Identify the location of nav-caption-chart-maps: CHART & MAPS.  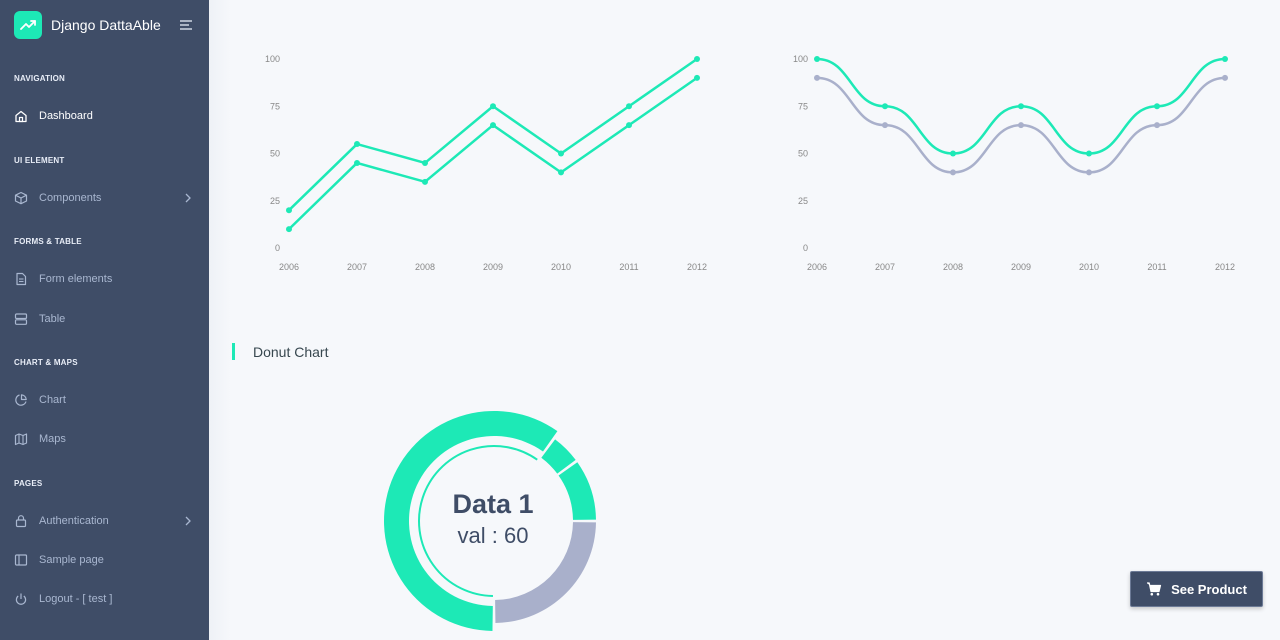
(46, 362).